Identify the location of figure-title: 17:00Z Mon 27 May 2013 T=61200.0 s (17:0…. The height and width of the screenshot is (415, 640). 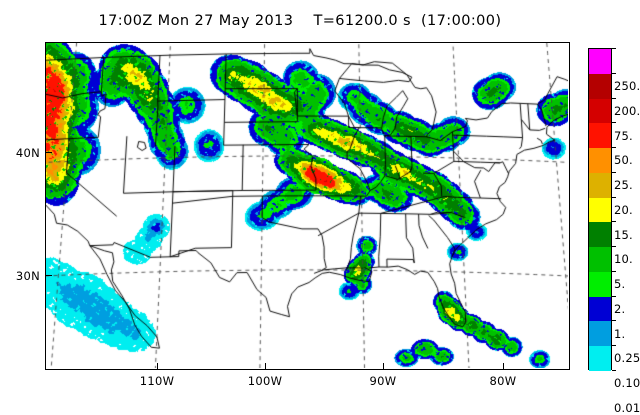
(300, 21).